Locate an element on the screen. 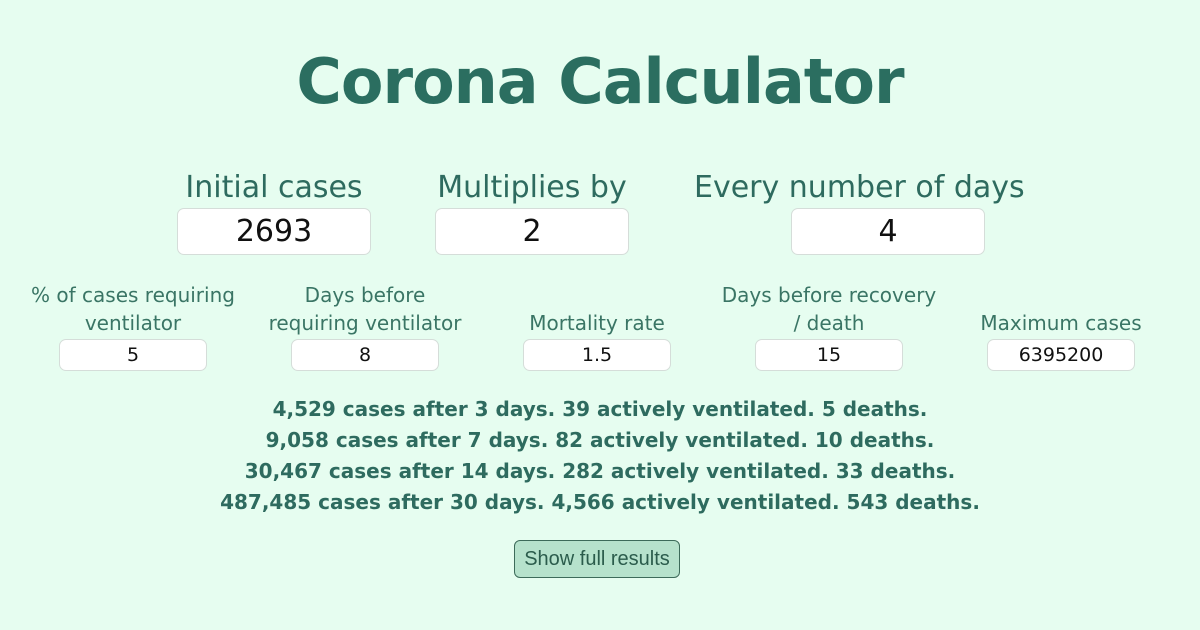 Image resolution: width=1200 pixels, height=630 pixels. days-before-recovery-label-line2: / death is located at coordinates (829, 323).